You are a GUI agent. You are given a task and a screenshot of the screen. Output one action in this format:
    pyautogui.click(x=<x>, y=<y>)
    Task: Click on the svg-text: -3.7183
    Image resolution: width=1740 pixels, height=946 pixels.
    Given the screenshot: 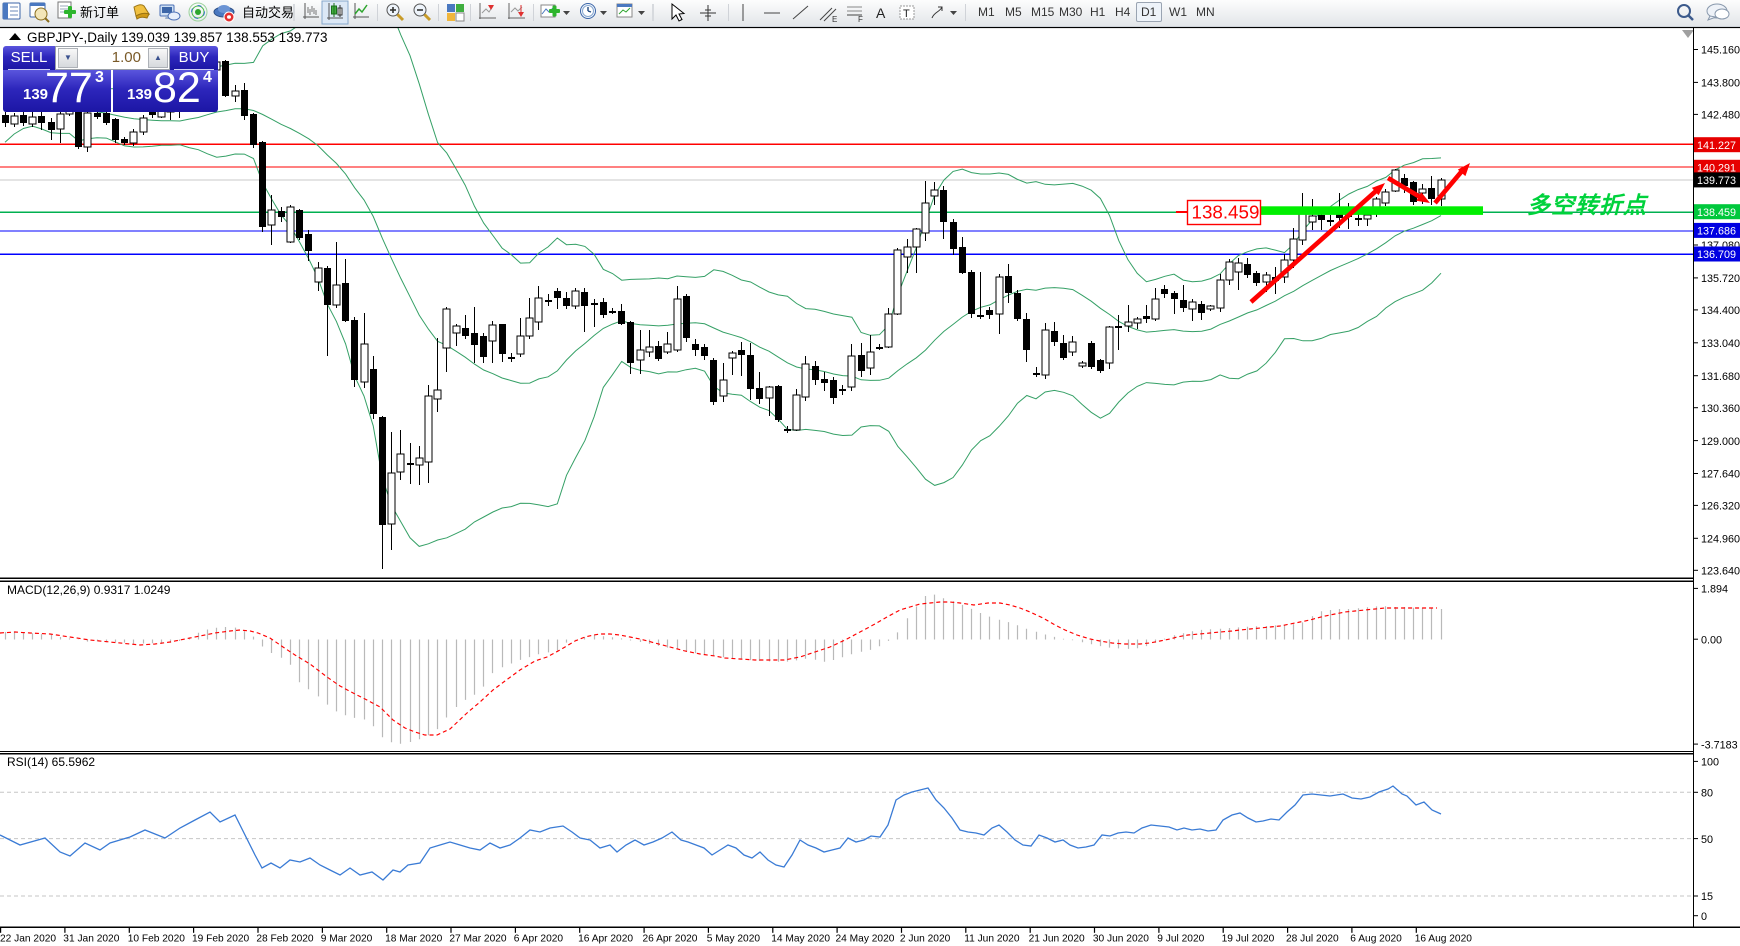 What is the action you would take?
    pyautogui.click(x=1719, y=745)
    